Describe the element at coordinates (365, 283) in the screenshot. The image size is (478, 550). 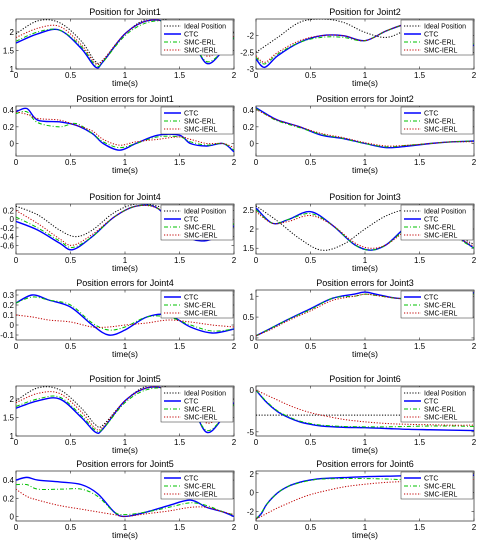
I see `chart-title: Position errors for Joint3` at that location.